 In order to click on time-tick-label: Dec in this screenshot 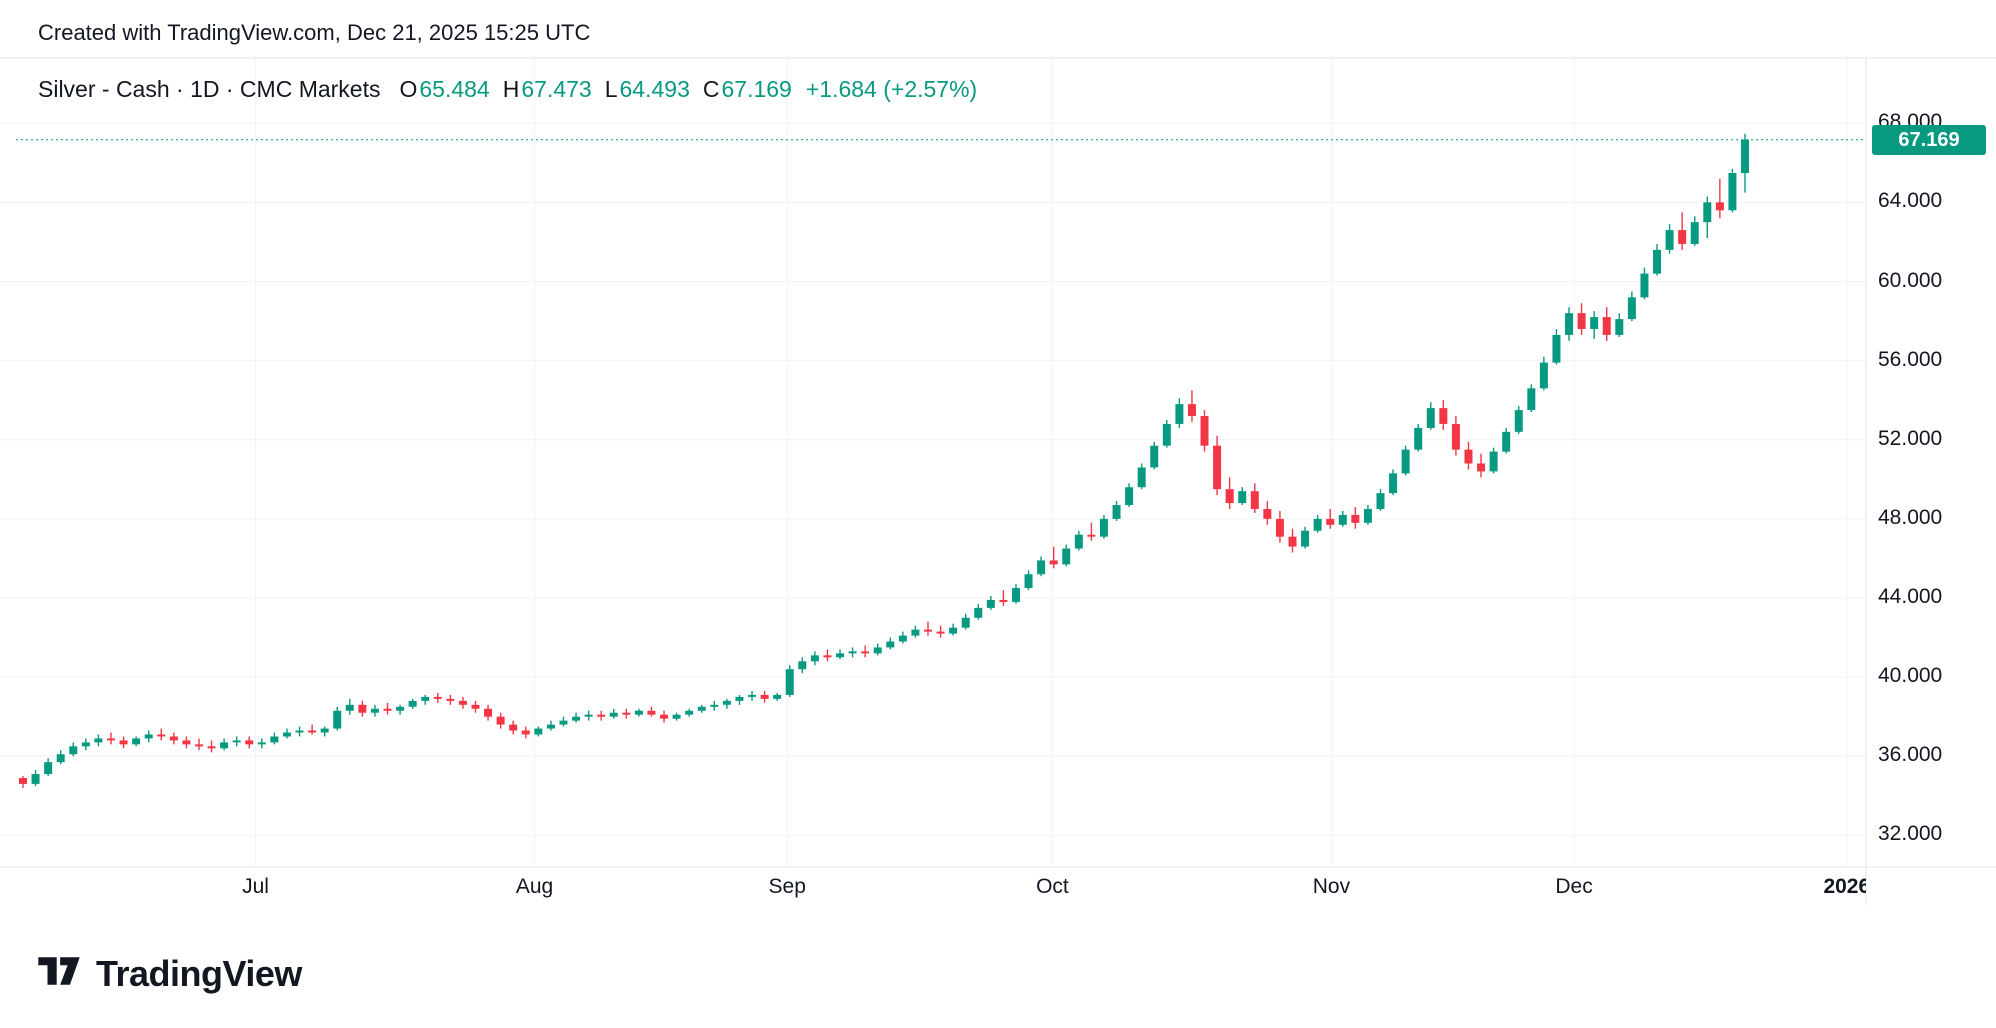, I will do `click(1574, 886)`.